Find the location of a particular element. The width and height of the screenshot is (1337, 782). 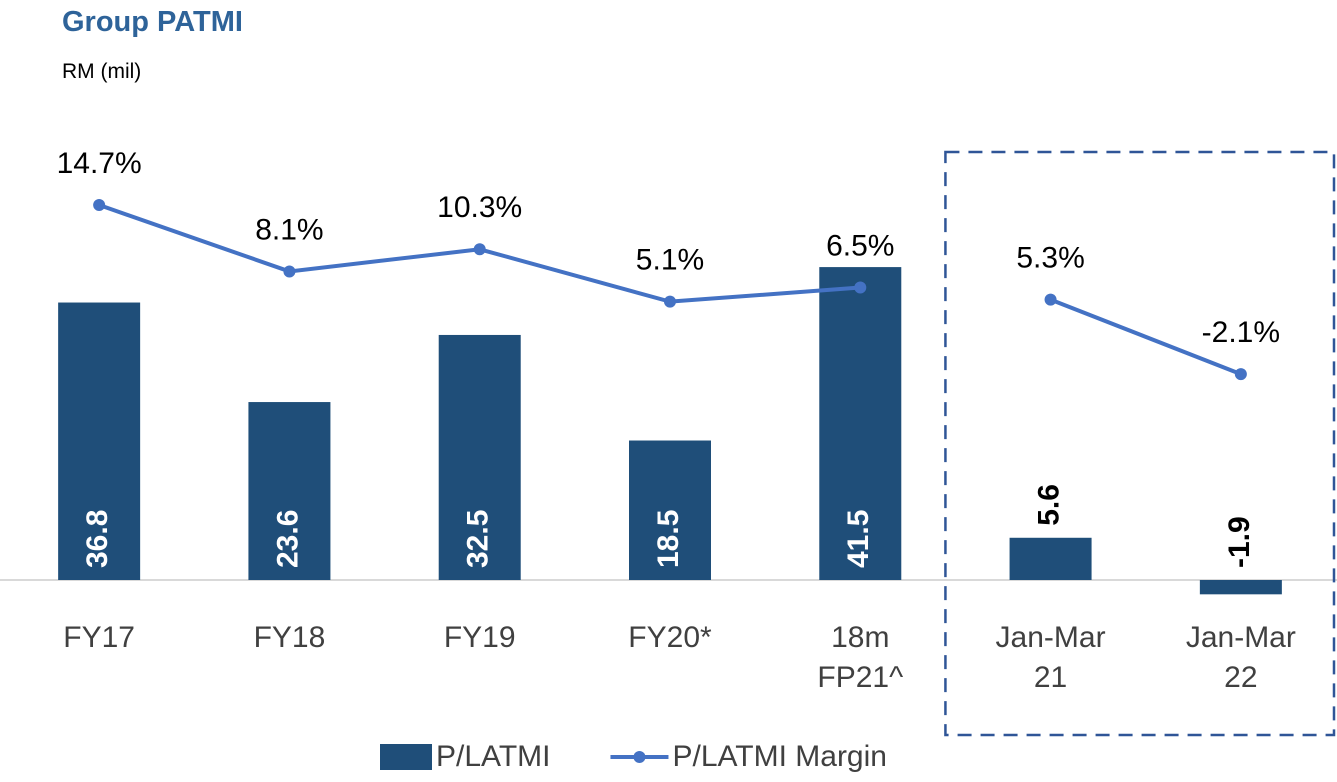

line-value-label: 5.1% is located at coordinates (670, 260).